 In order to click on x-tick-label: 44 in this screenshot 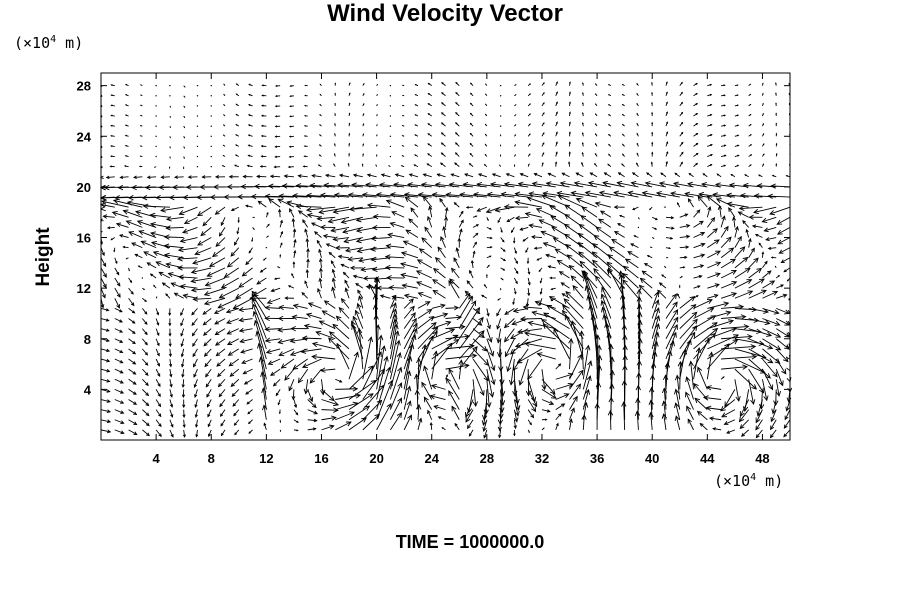, I will do `click(707, 458)`.